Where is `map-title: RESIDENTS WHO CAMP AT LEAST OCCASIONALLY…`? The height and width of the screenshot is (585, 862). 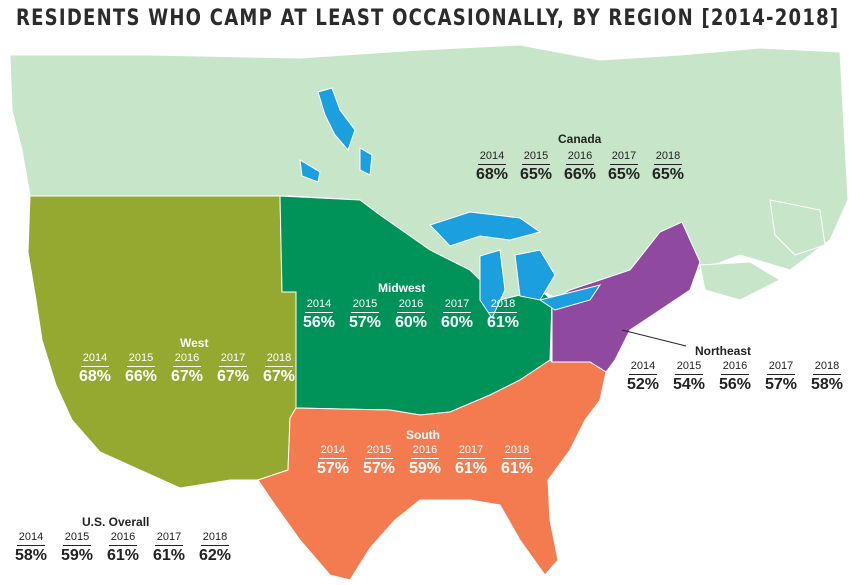 map-title: RESIDENTS WHO CAMP AT LEAST OCCASIONALLY… is located at coordinates (428, 18).